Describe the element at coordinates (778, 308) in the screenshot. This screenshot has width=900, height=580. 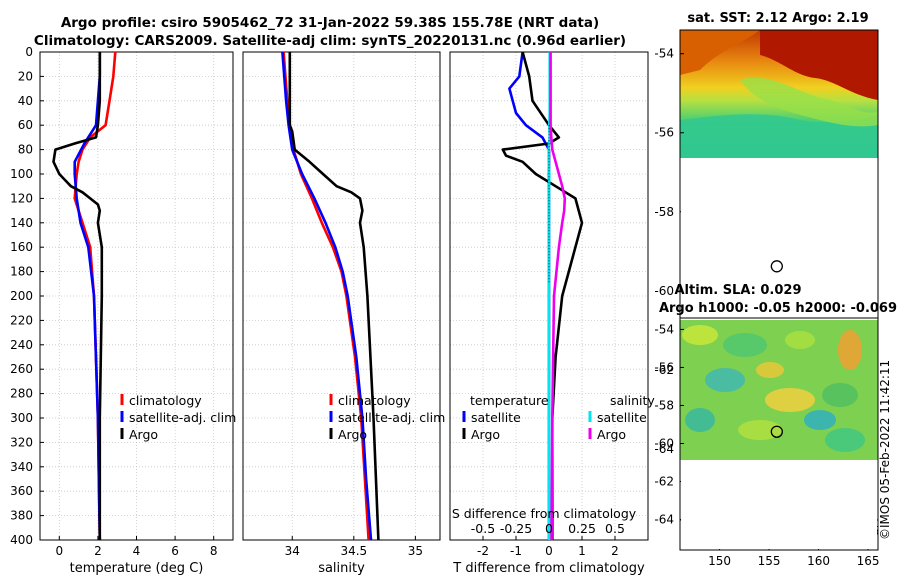
I see `sla-map-subtitle: Argo h1000: -0.05 h2000: -0.069` at that location.